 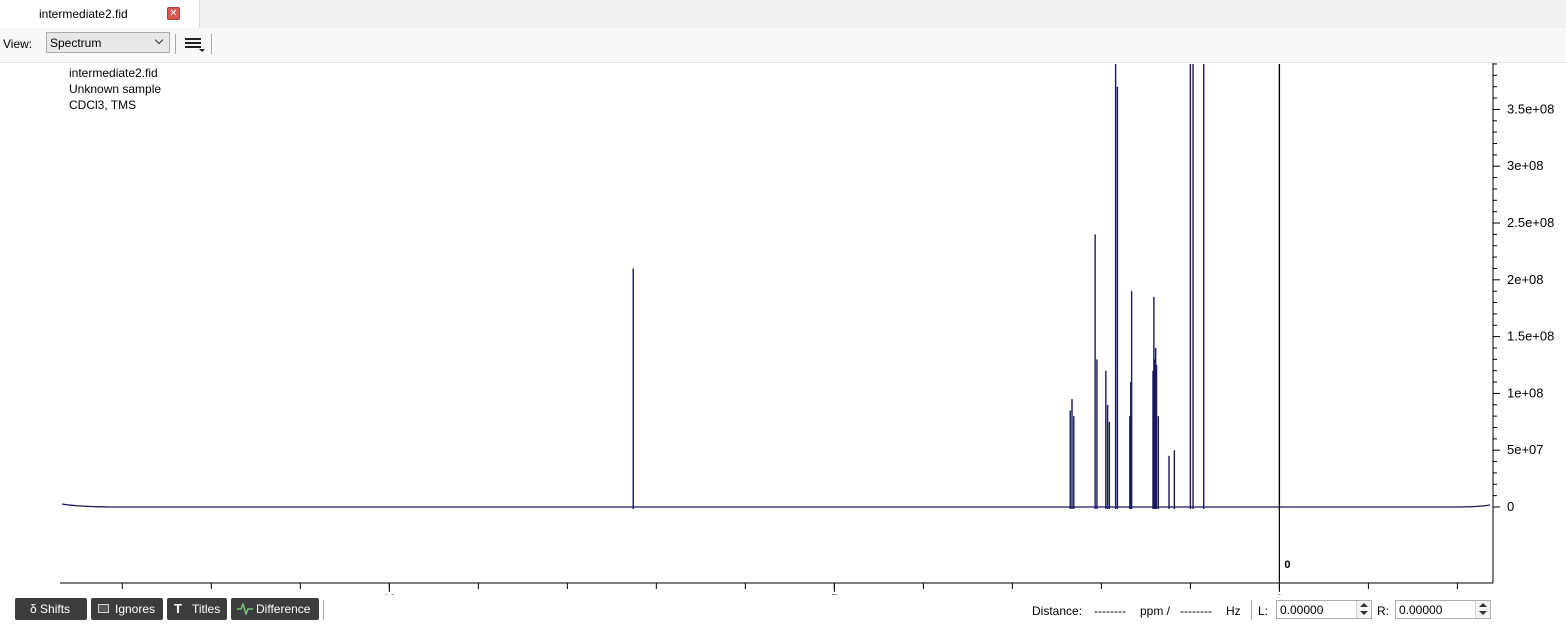 I want to click on toolbar: View: Spectrum, so click(x=783, y=45).